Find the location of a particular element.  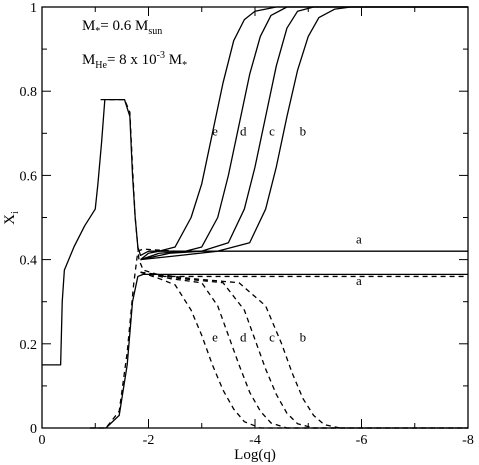

y-tick-label: 0.2 is located at coordinates (29, 345).